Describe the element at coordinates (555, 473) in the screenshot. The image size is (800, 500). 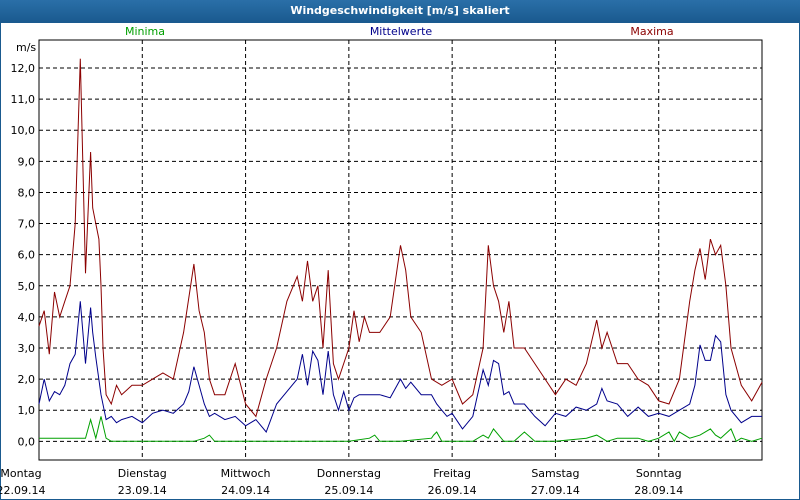
I see `x-tick-day: Samstag` at that location.